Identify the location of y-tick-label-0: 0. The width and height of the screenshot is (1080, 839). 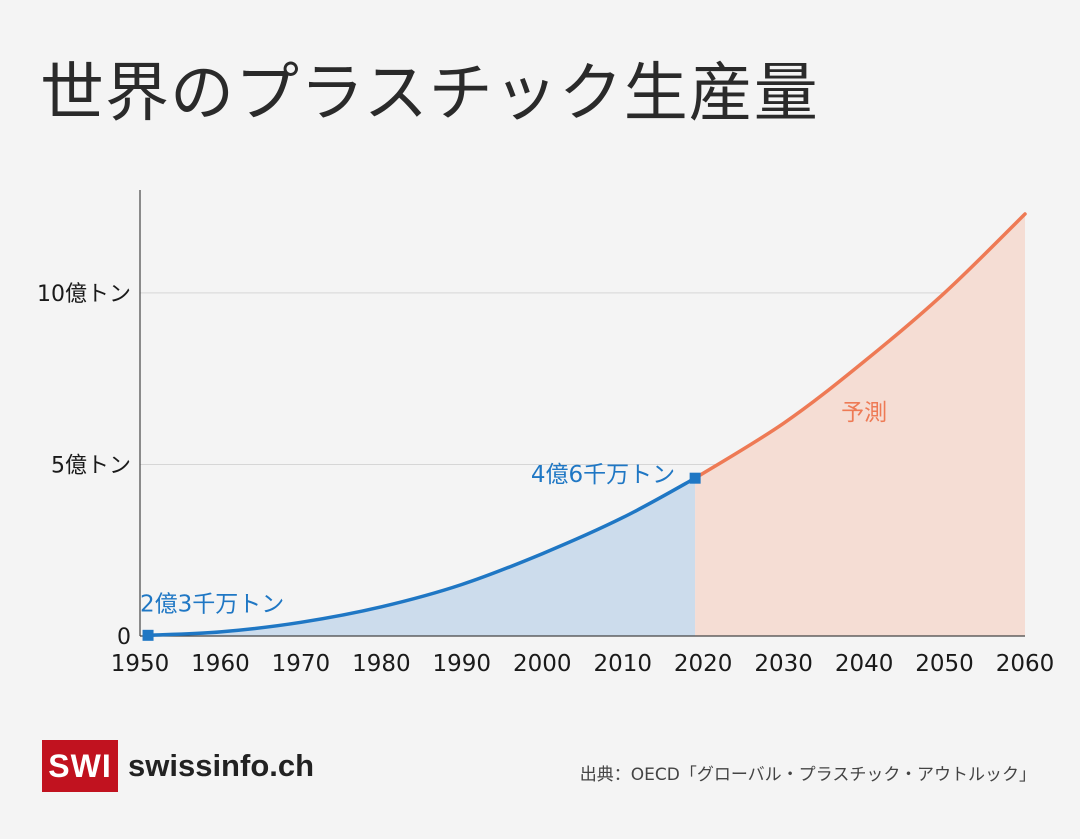
(124, 637).